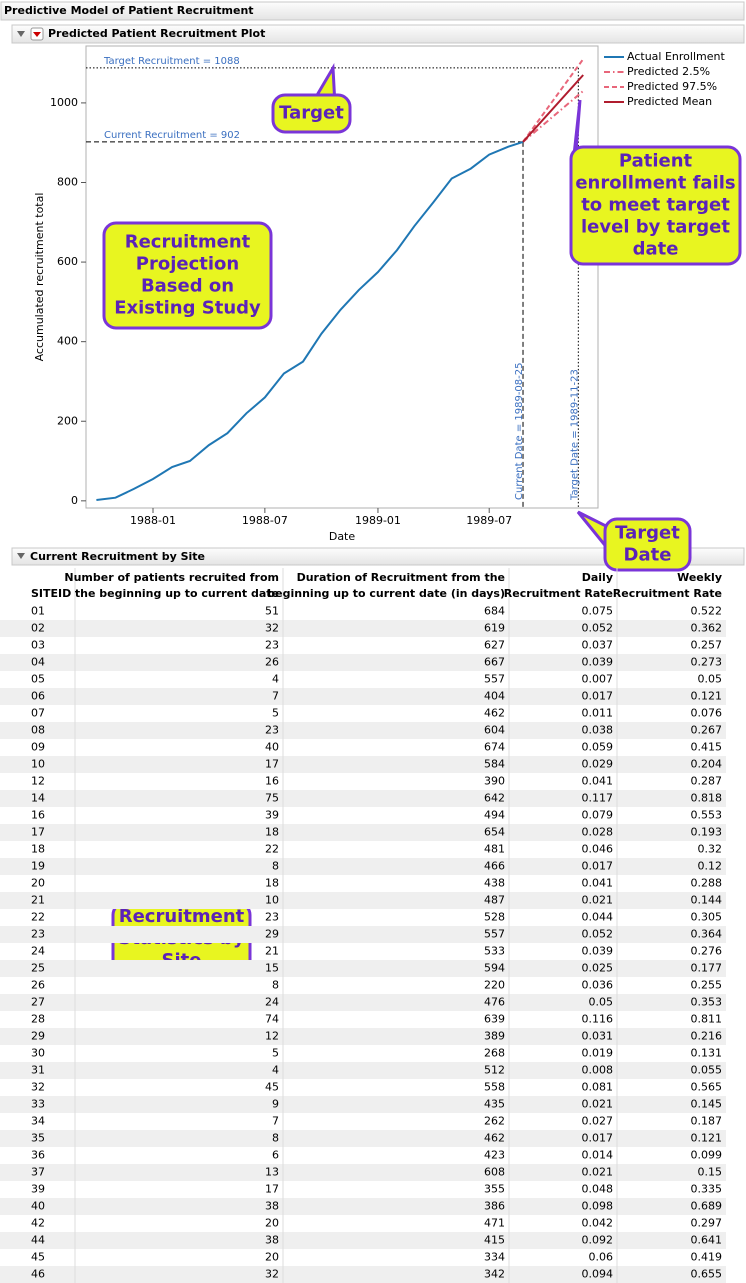  What do you see at coordinates (707, 1274) in the screenshot?
I see `table-cell: 0.655` at bounding box center [707, 1274].